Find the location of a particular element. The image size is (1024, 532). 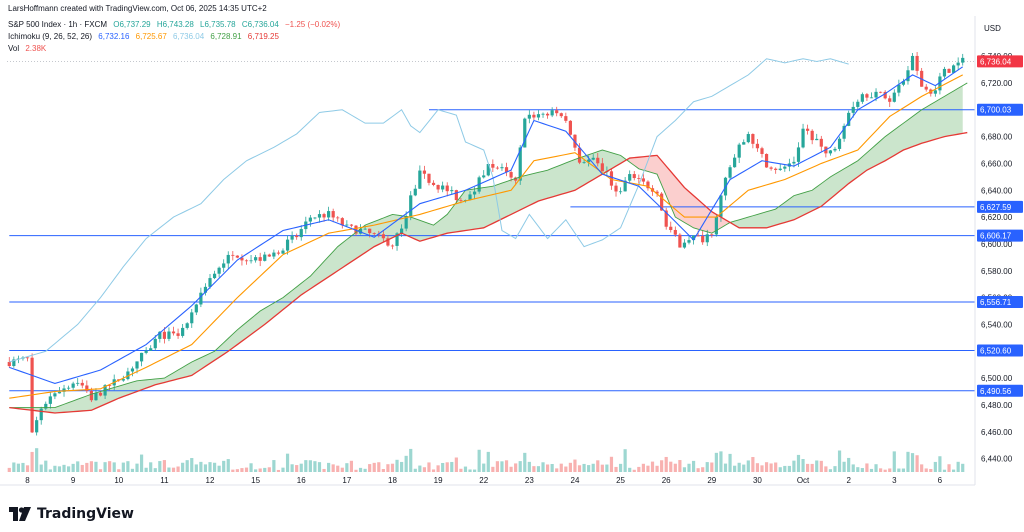

x-tick-label: 9 is located at coordinates (73, 480).